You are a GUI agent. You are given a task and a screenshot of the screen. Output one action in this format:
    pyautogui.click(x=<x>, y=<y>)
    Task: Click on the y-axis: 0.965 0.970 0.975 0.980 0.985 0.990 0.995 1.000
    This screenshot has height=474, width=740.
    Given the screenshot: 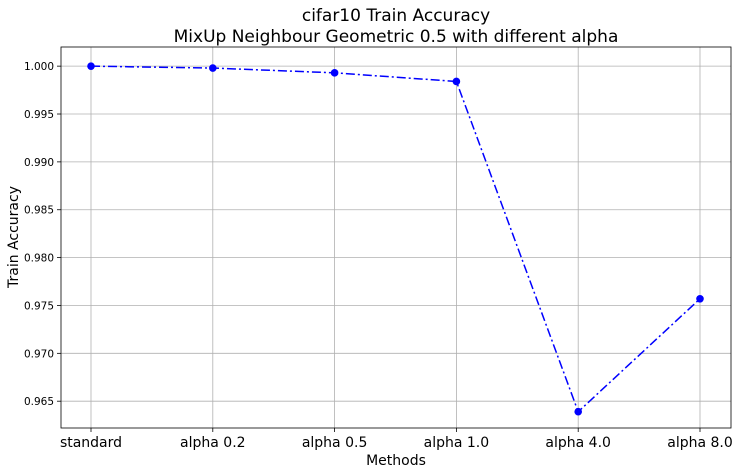 What is the action you would take?
    pyautogui.click(x=42, y=234)
    